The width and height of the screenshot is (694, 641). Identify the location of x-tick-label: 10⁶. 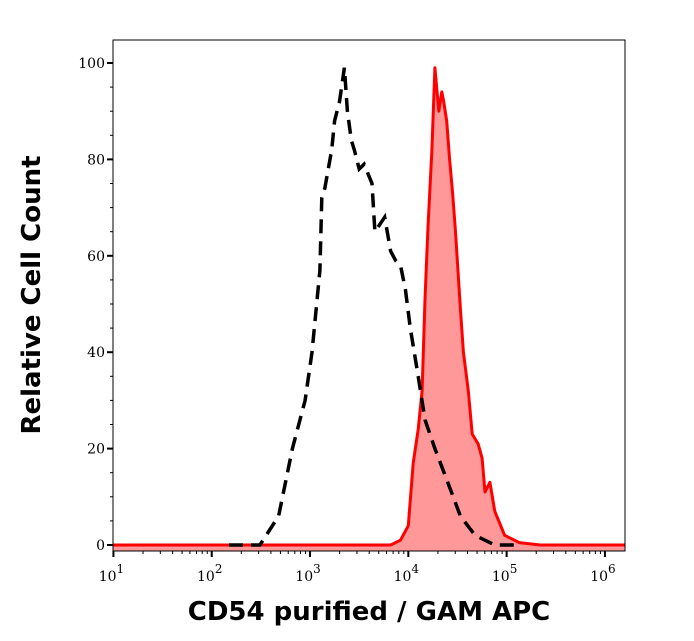
(602, 573).